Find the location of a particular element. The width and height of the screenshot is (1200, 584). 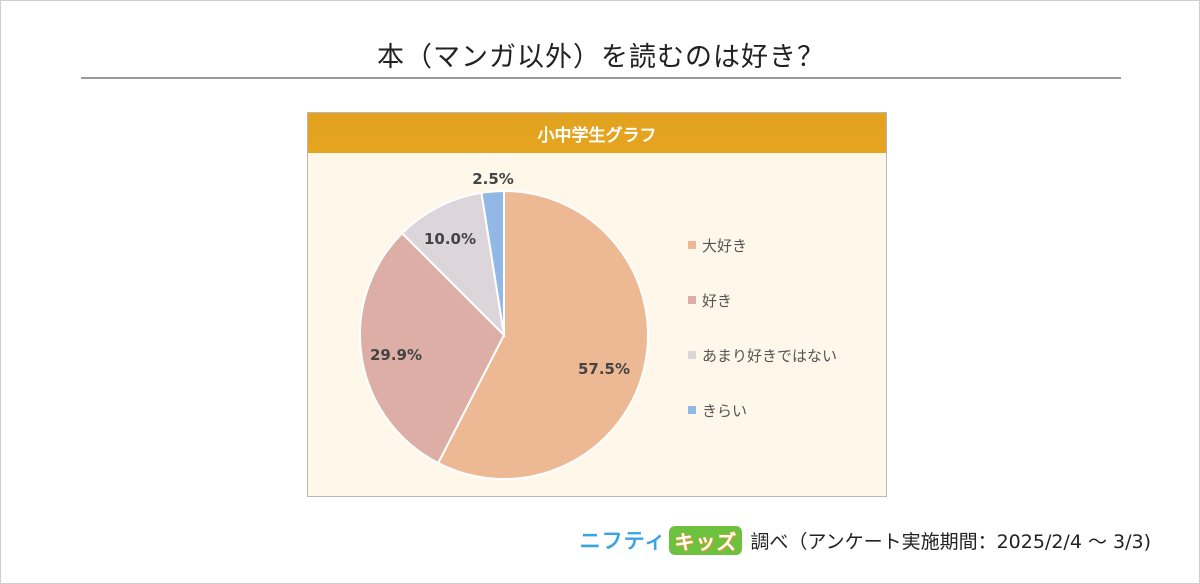

nifty-kids-logo: ニフティ キッズ is located at coordinates (661, 540).